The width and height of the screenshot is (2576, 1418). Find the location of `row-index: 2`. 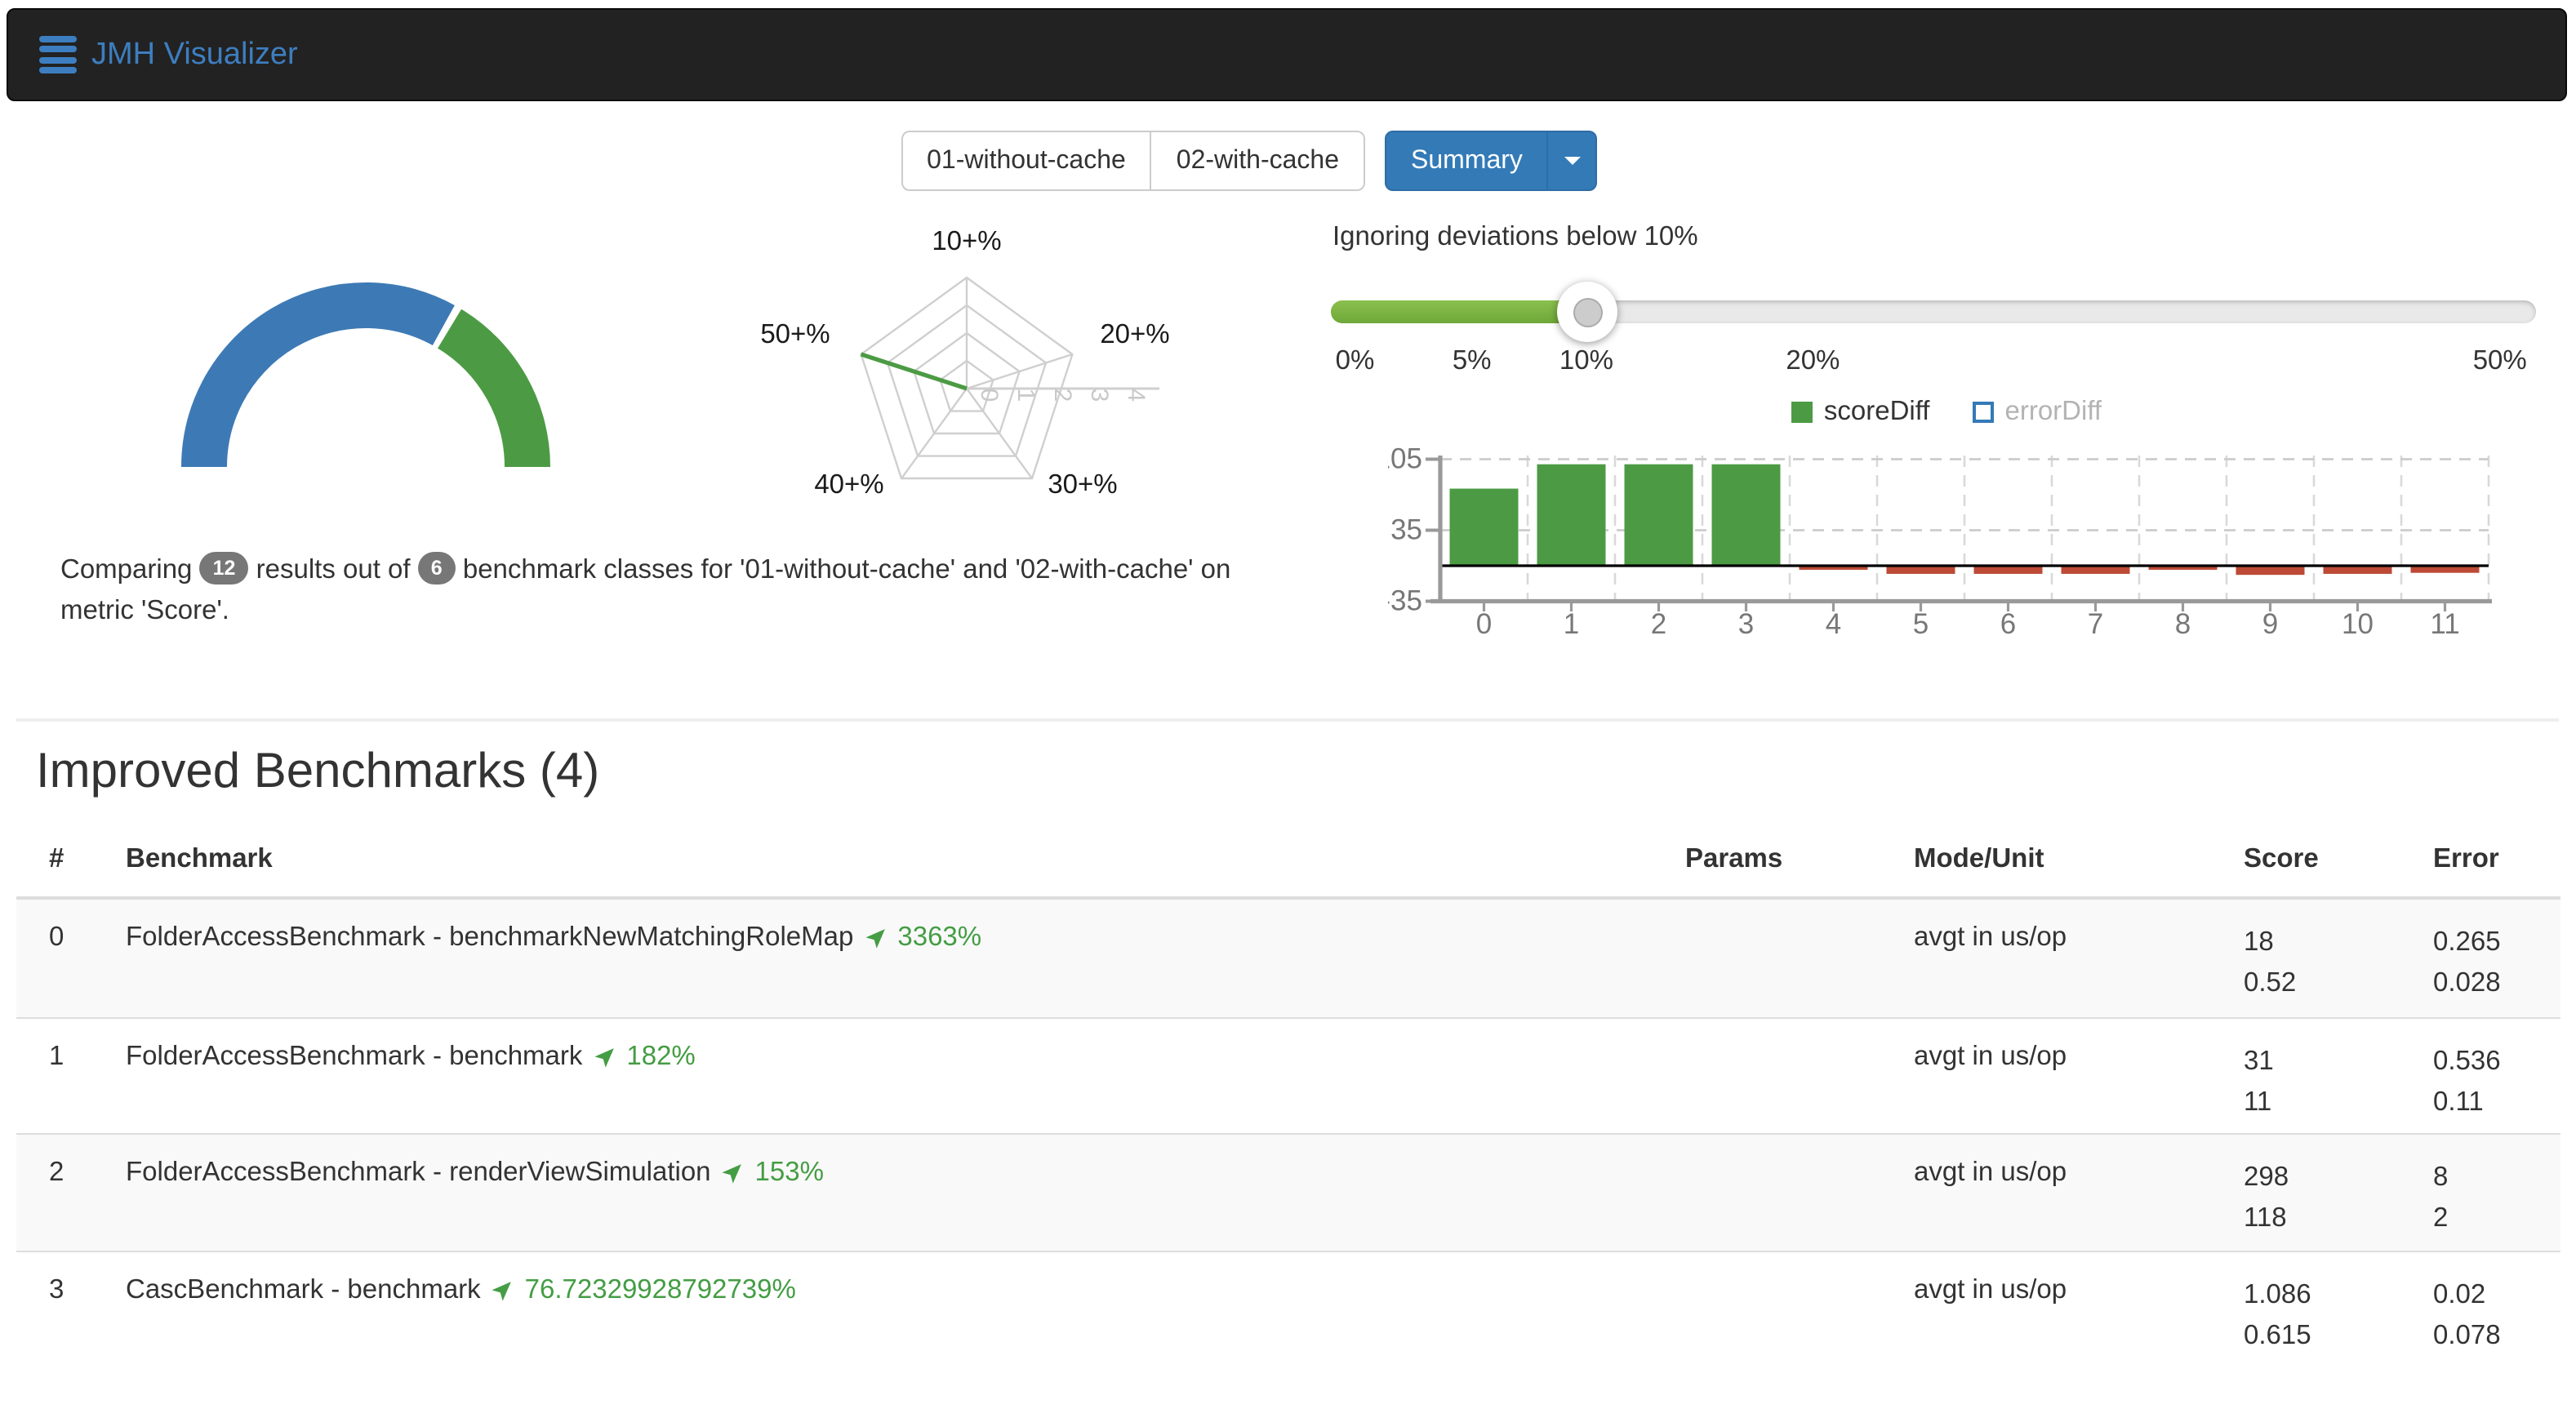

row-index: 2 is located at coordinates (57, 1172).